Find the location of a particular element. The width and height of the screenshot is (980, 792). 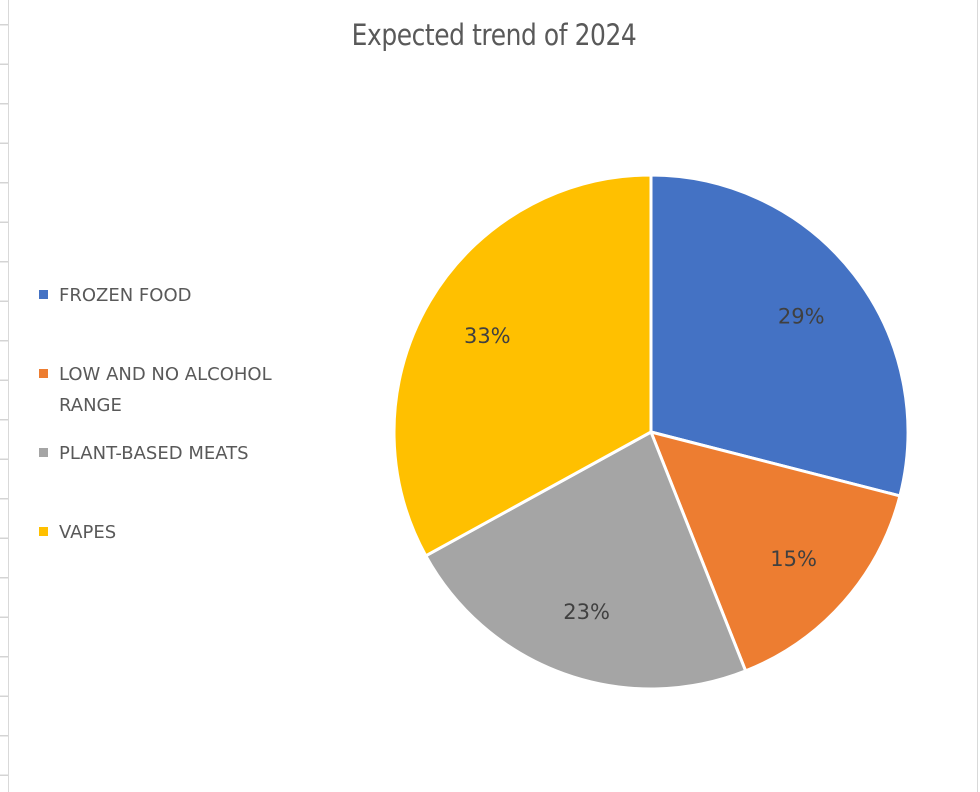

legend-label: LOW AND NO ALCOHOL RANGE is located at coordinates (165, 390).